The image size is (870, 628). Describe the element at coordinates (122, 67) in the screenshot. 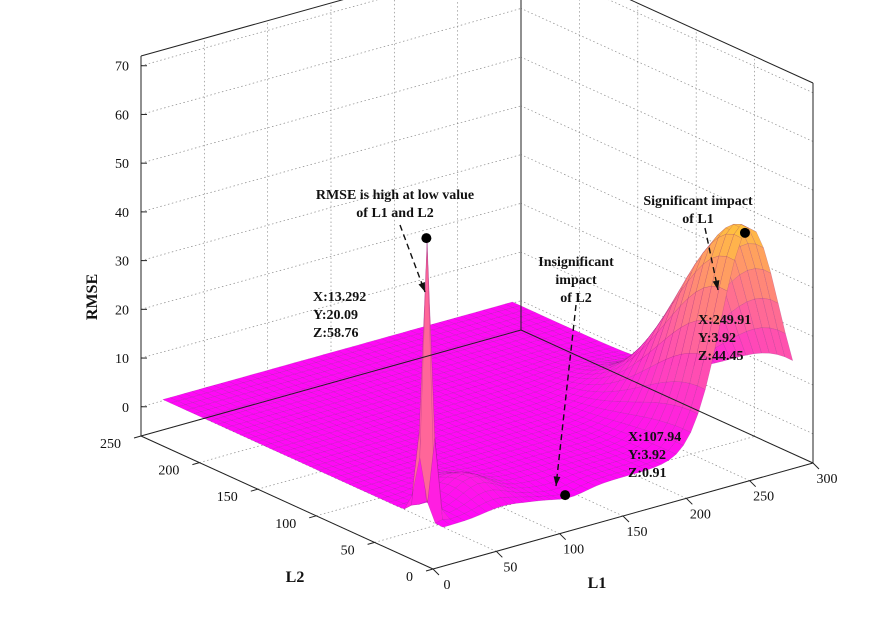

I see `z-tick-label: 70` at that location.